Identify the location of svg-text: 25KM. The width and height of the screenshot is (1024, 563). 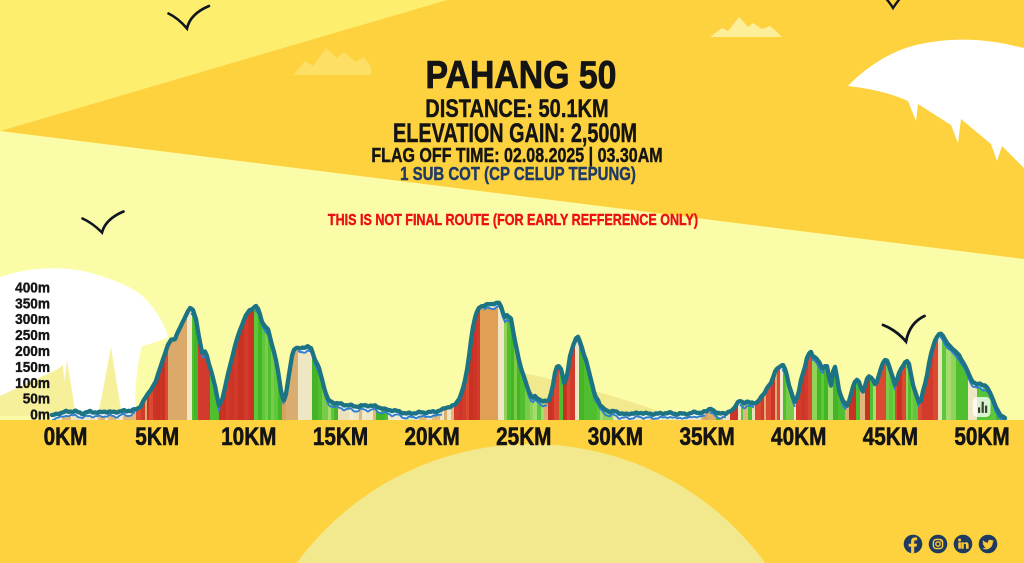
(523, 436).